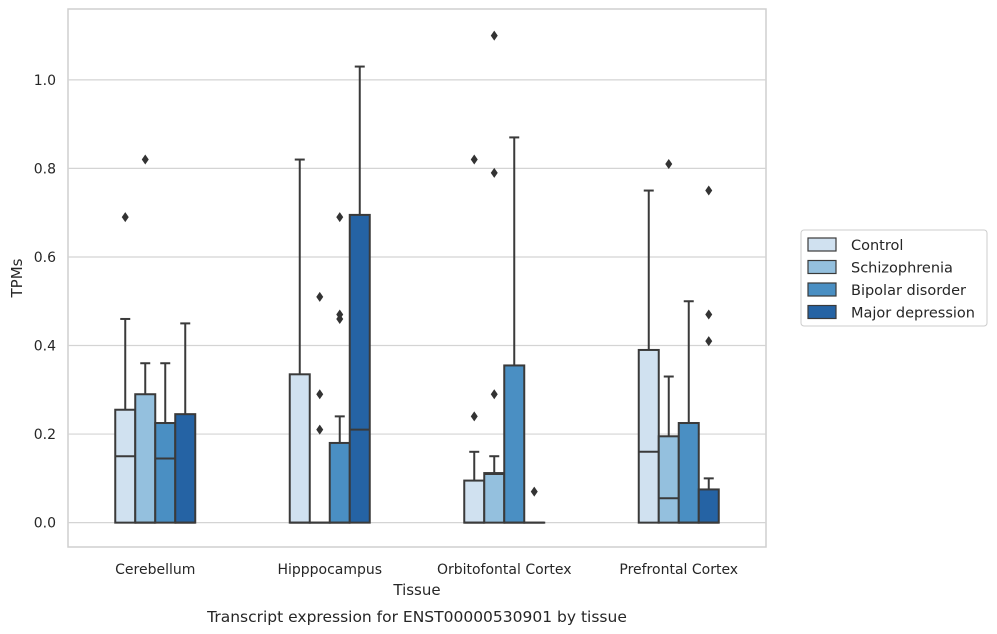  What do you see at coordinates (504, 570) in the screenshot?
I see `x-tick-label: Orbitofontal Cortex` at bounding box center [504, 570].